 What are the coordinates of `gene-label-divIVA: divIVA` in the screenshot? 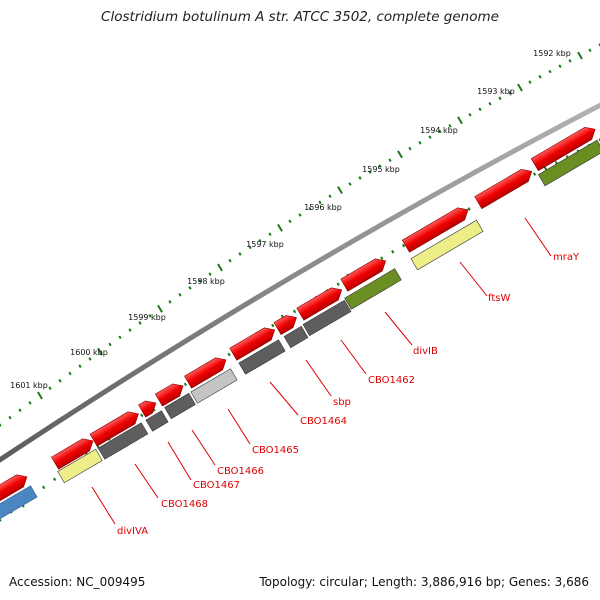 It's located at (132, 531).